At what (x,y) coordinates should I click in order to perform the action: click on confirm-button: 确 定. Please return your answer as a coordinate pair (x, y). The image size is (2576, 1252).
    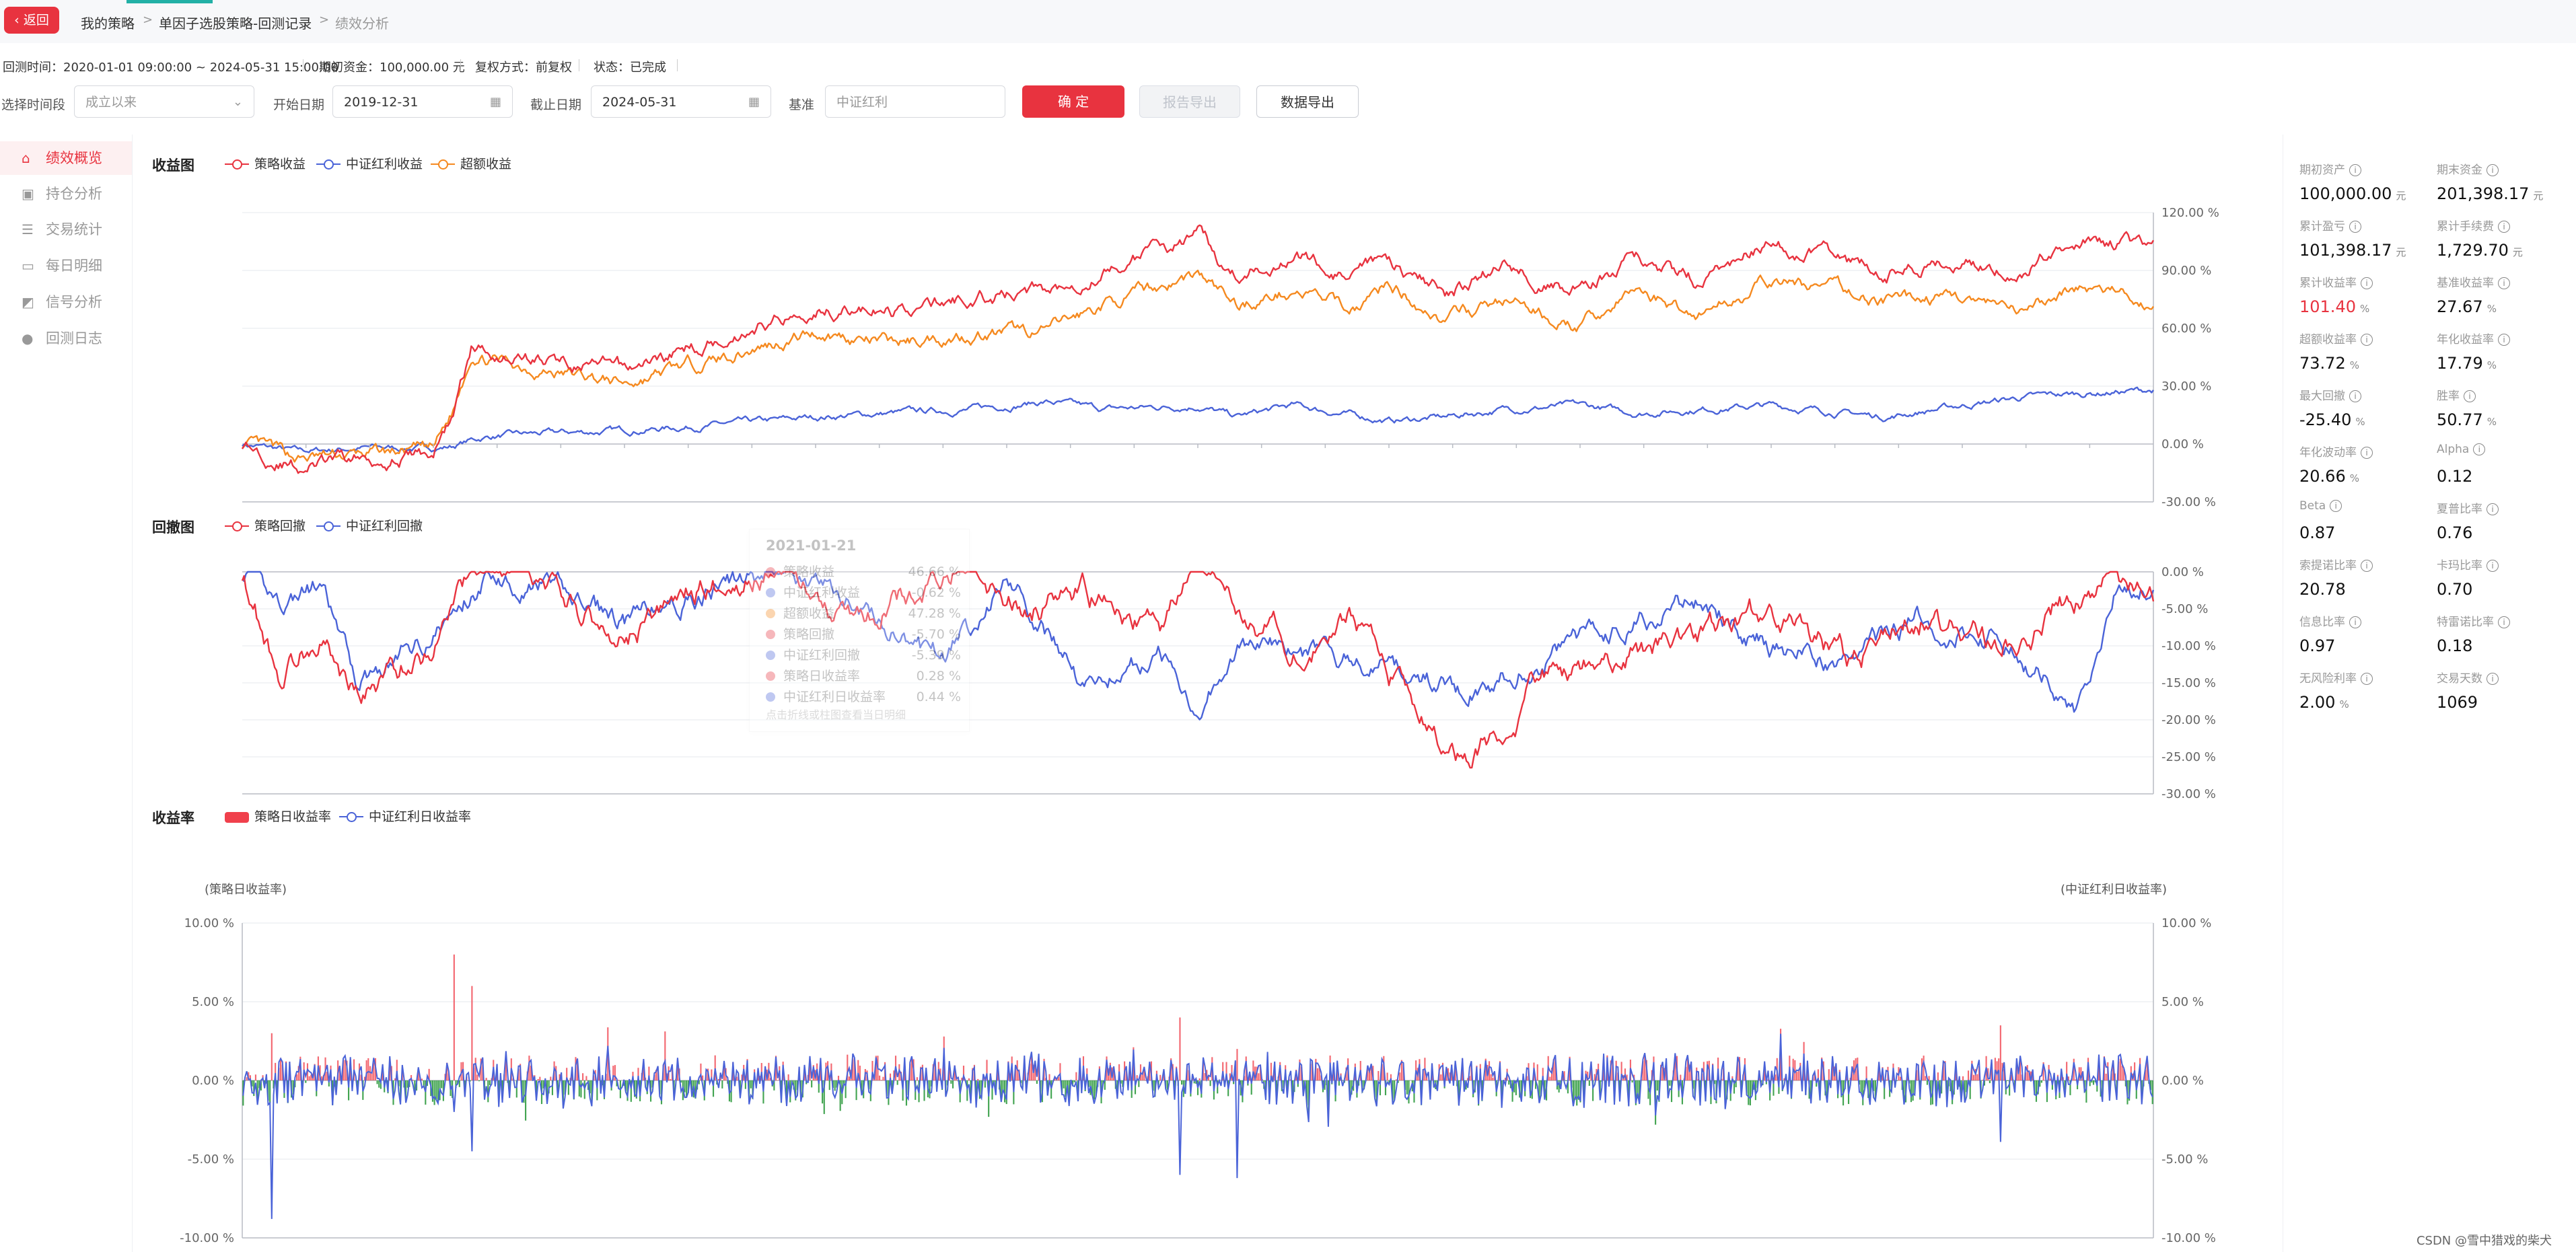
    Looking at the image, I should click on (1073, 101).